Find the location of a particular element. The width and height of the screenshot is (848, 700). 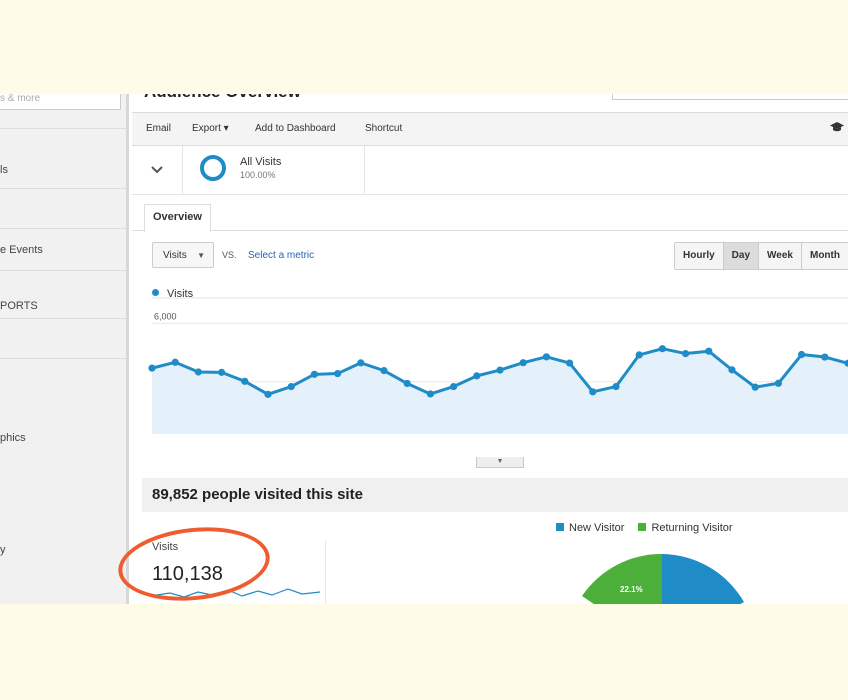

segment-bar: All Visits 100.00% is located at coordinates (490, 170).